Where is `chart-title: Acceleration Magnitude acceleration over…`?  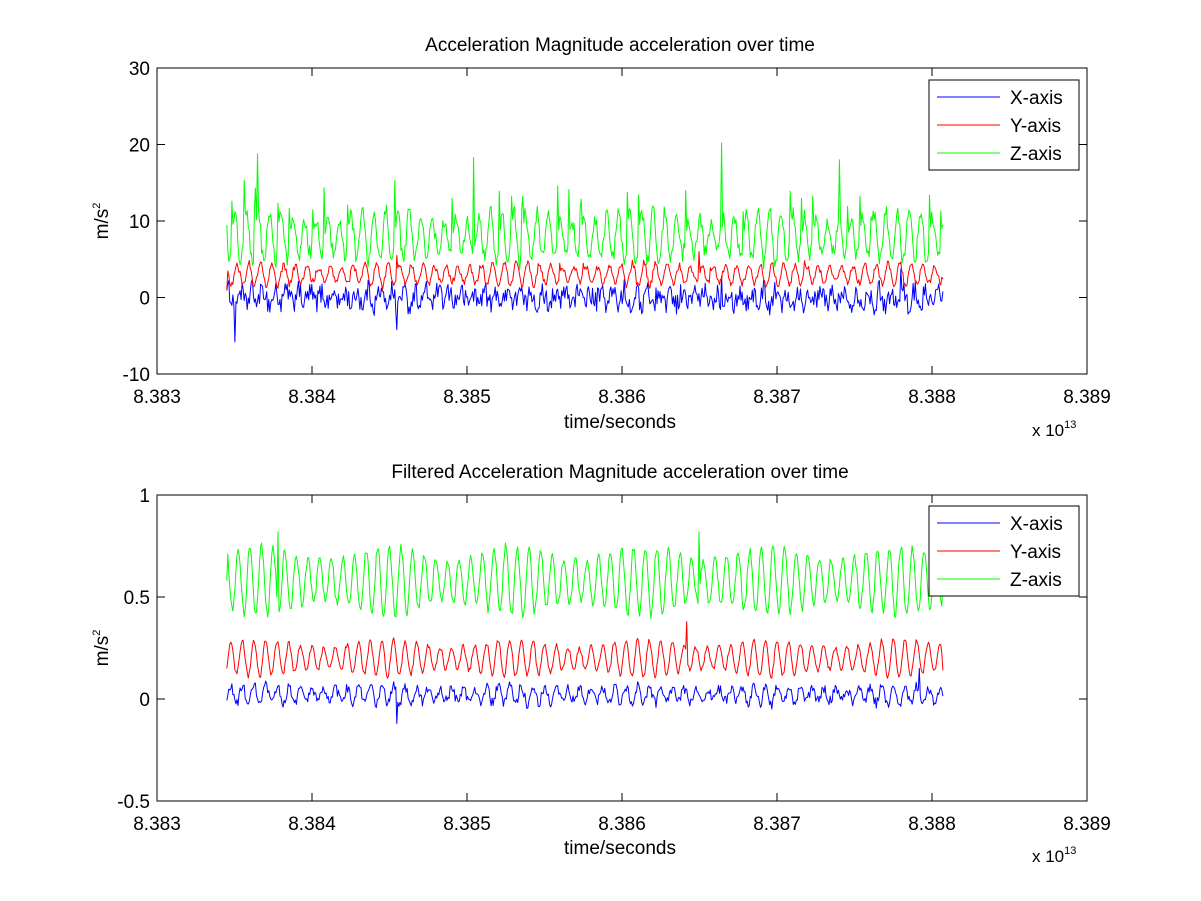
chart-title: Acceleration Magnitude acceleration over… is located at coordinates (620, 45).